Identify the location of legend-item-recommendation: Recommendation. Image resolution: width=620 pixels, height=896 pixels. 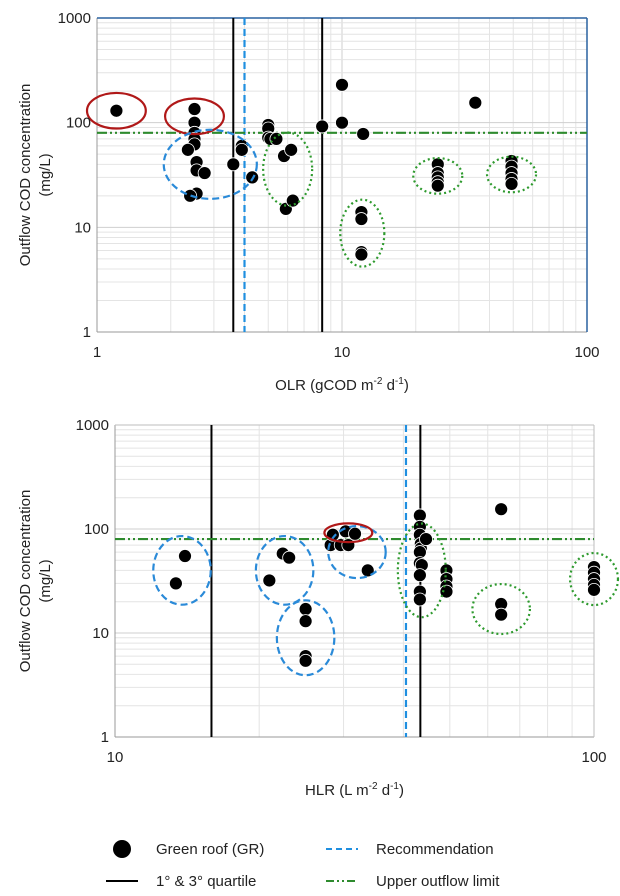
(408, 849).